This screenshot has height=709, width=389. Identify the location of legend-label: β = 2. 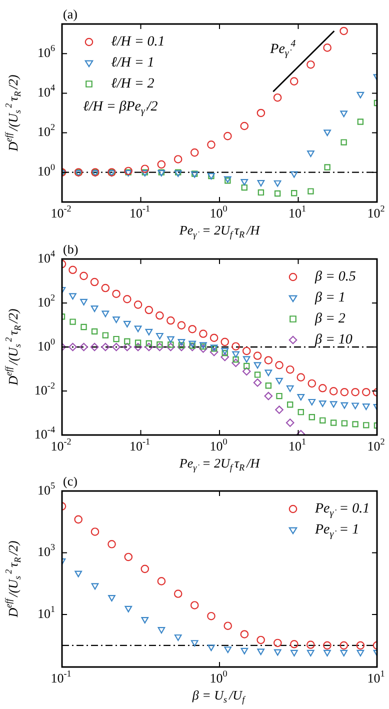
(330, 319).